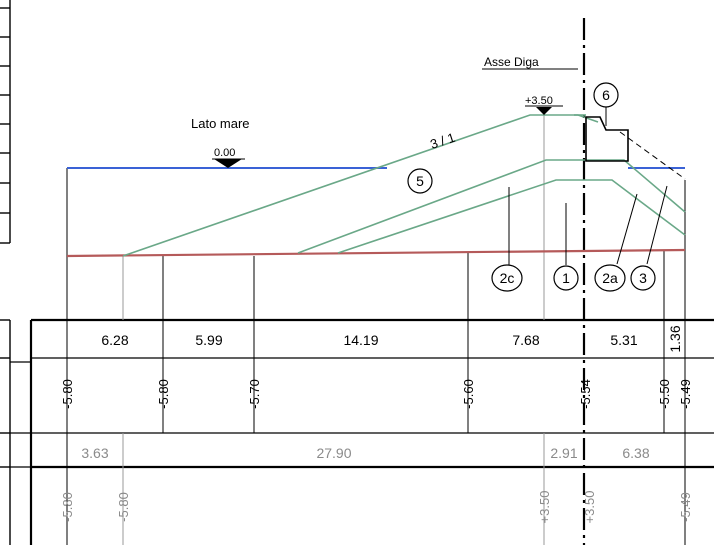 Image resolution: width=714 pixels, height=545 pixels. Describe the element at coordinates (376, 253) in the screenshot. I see `seabed-line` at that location.